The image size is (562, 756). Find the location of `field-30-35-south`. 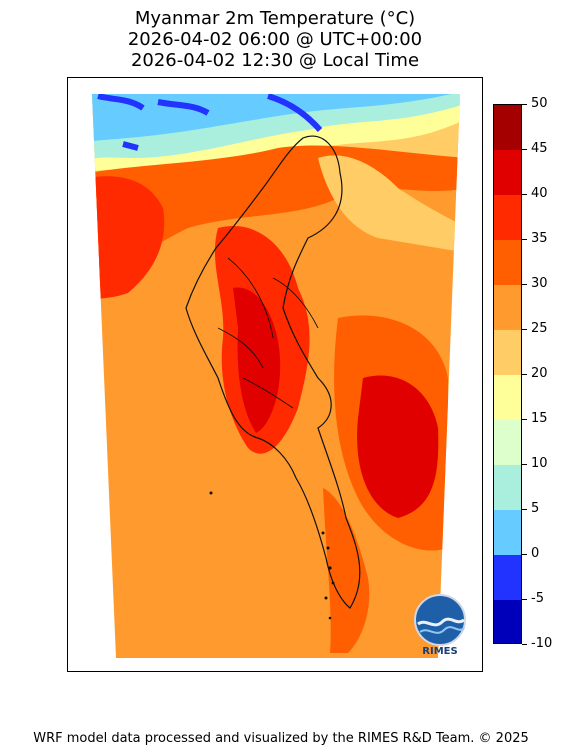

field-30-35-south is located at coordinates (346, 570).